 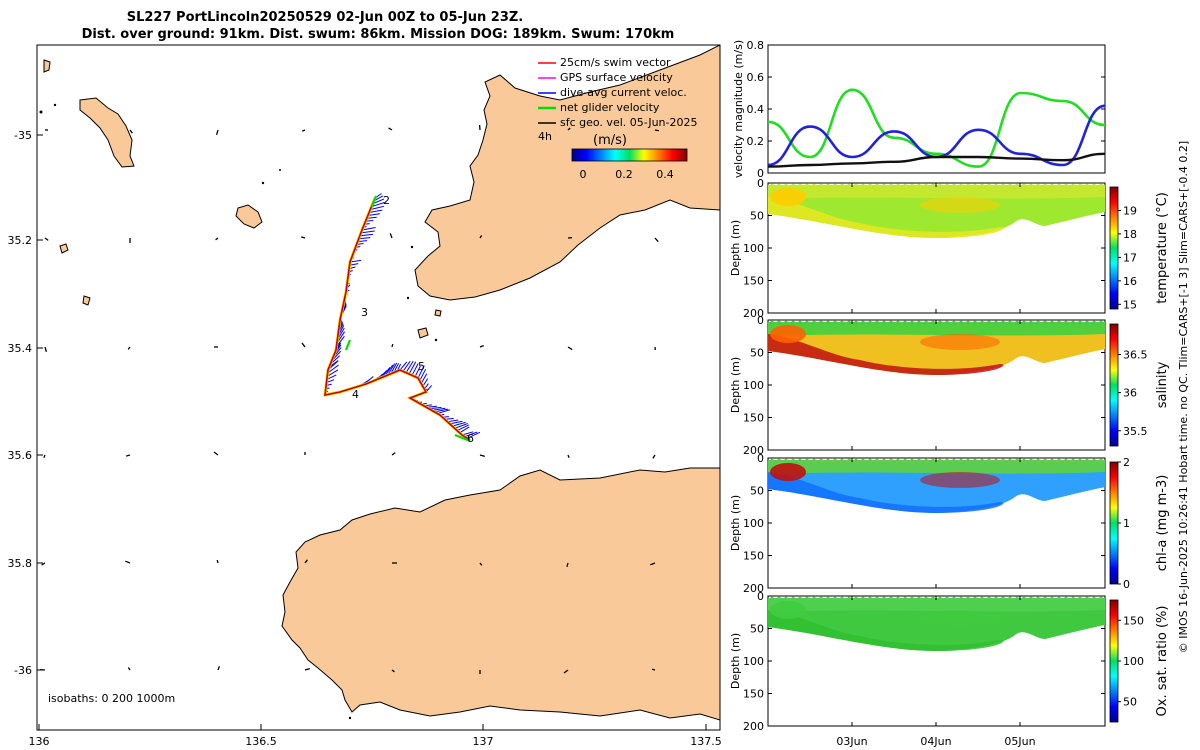 I want to click on velocity-axes, so click(x=936, y=109).